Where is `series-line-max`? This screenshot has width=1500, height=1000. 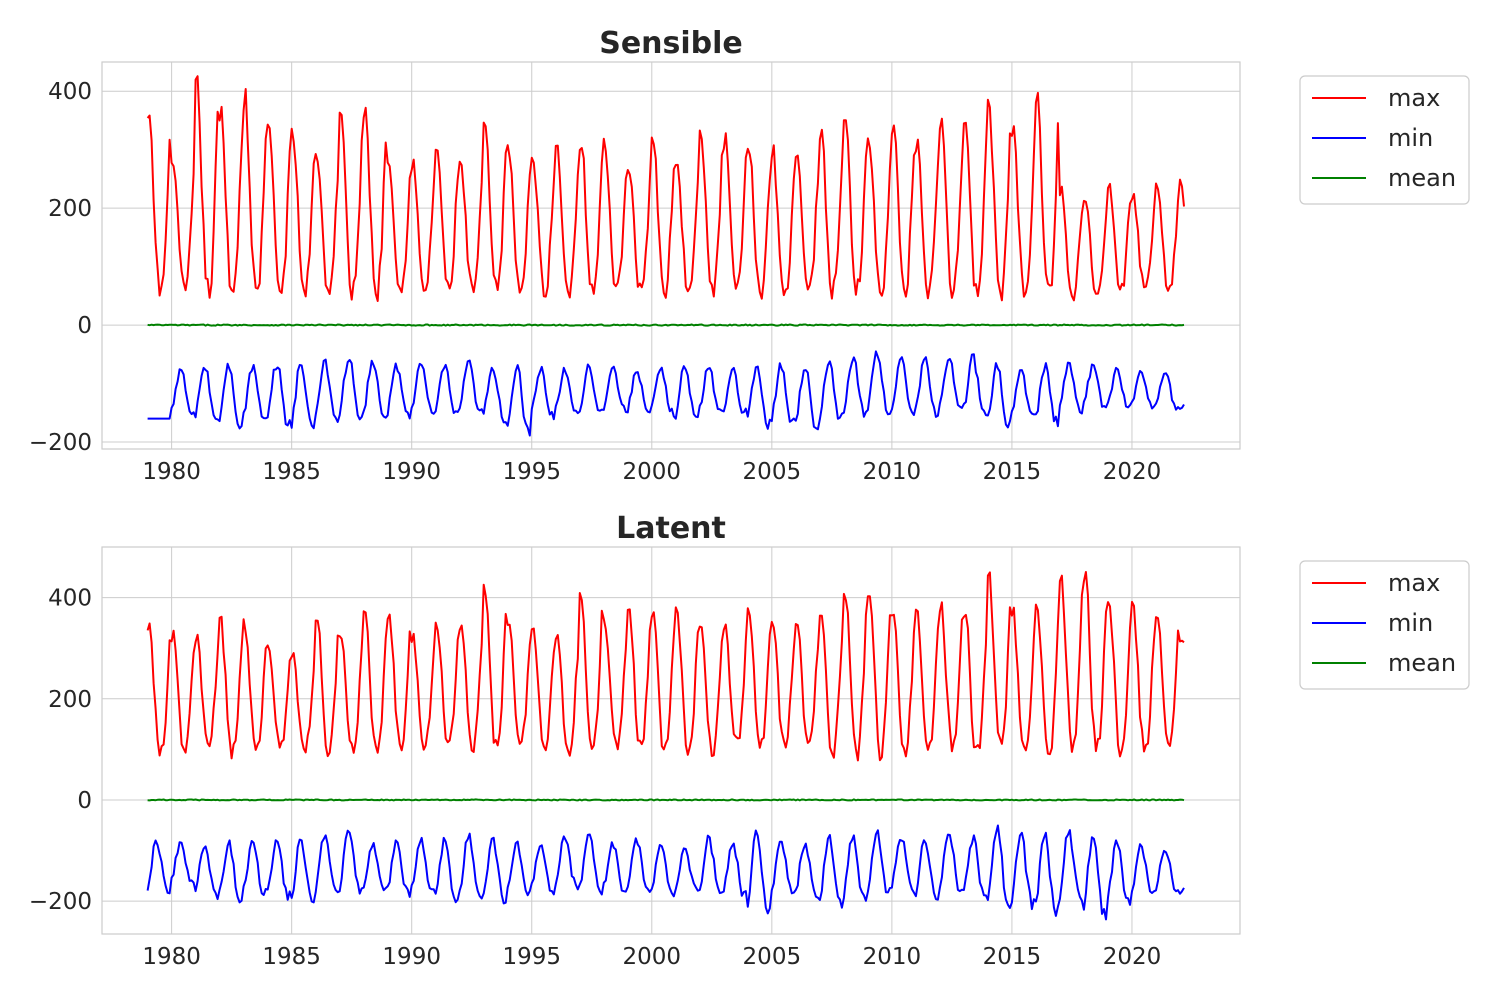 series-line-max is located at coordinates (665, 666).